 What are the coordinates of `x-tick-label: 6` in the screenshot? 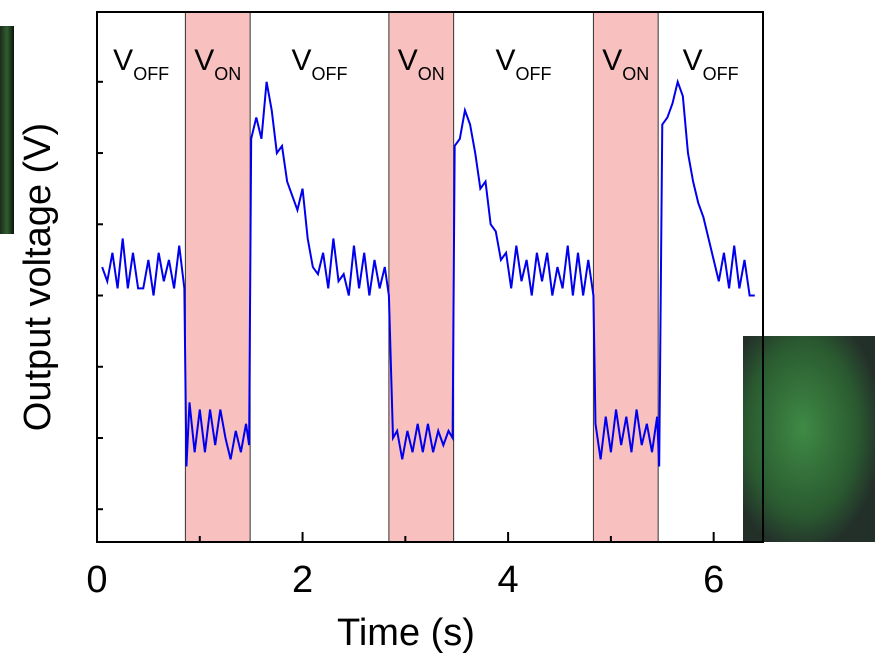 It's located at (713, 580).